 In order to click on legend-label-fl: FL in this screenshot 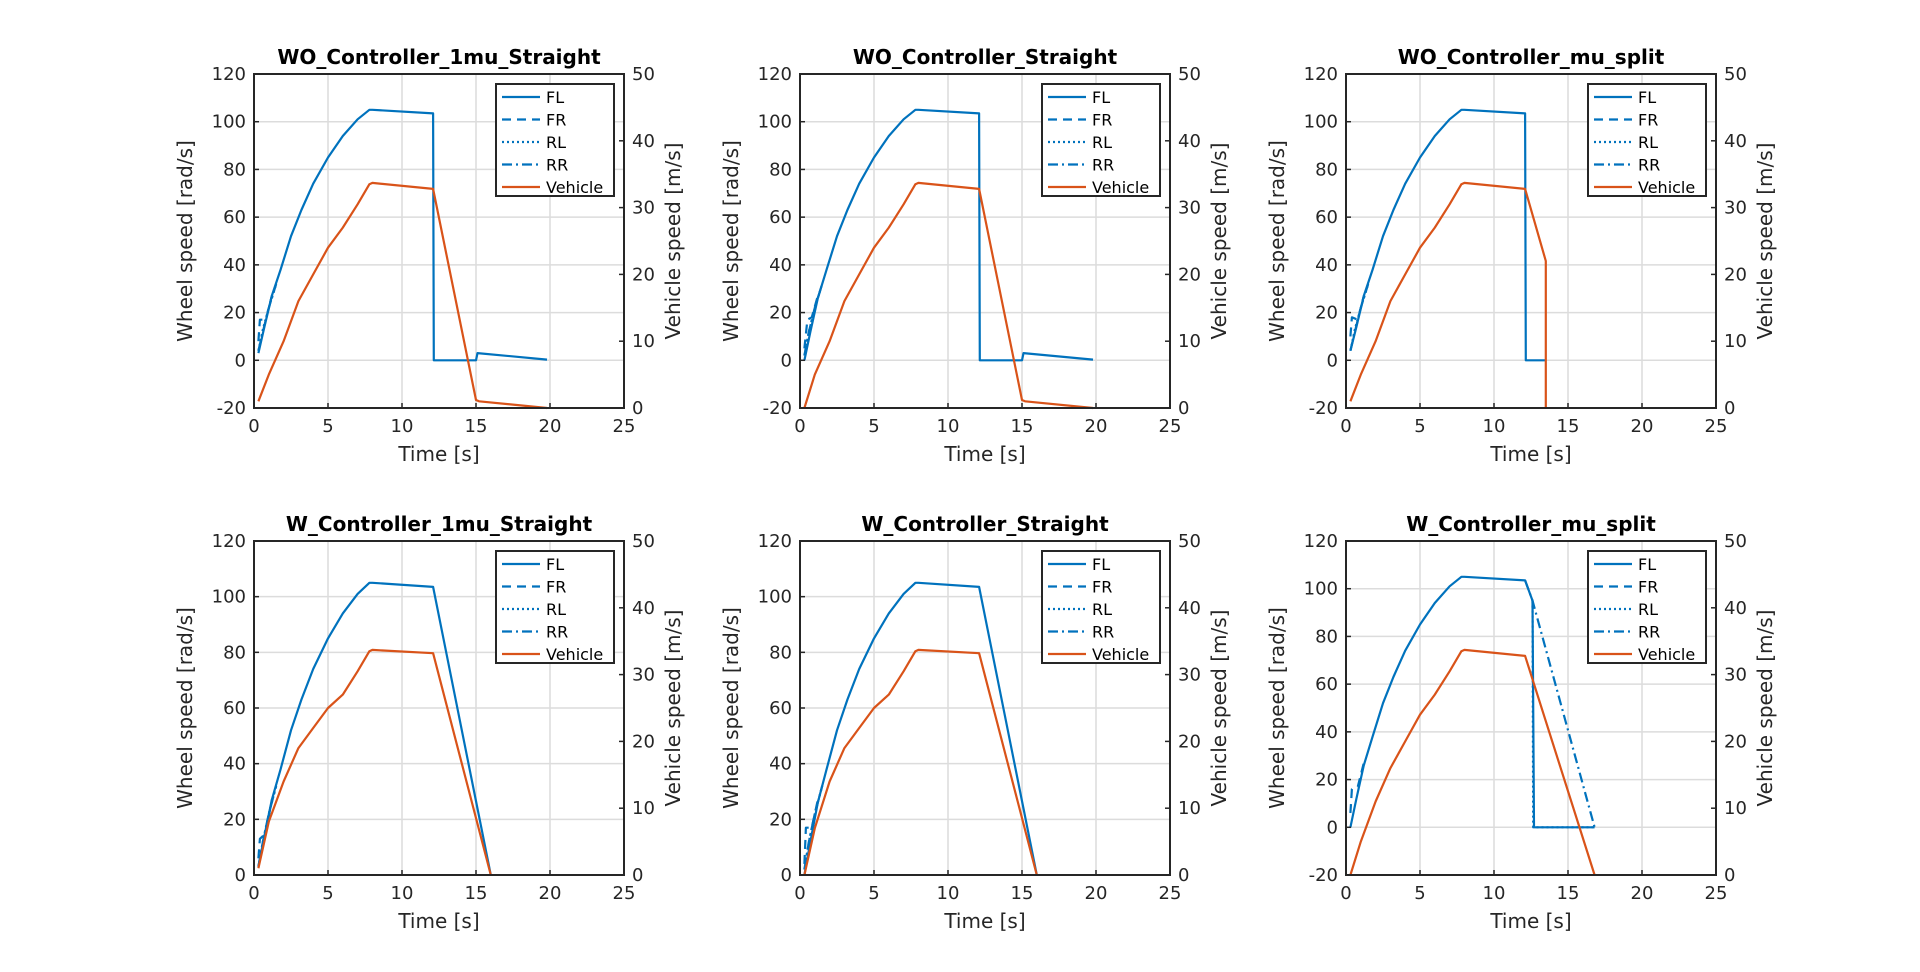, I will do `click(1101, 564)`.